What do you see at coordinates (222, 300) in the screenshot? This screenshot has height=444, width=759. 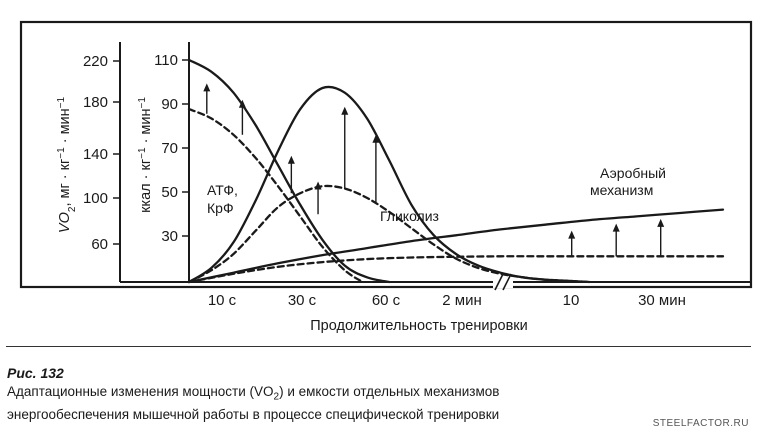 I see `x-tick: 10 с` at bounding box center [222, 300].